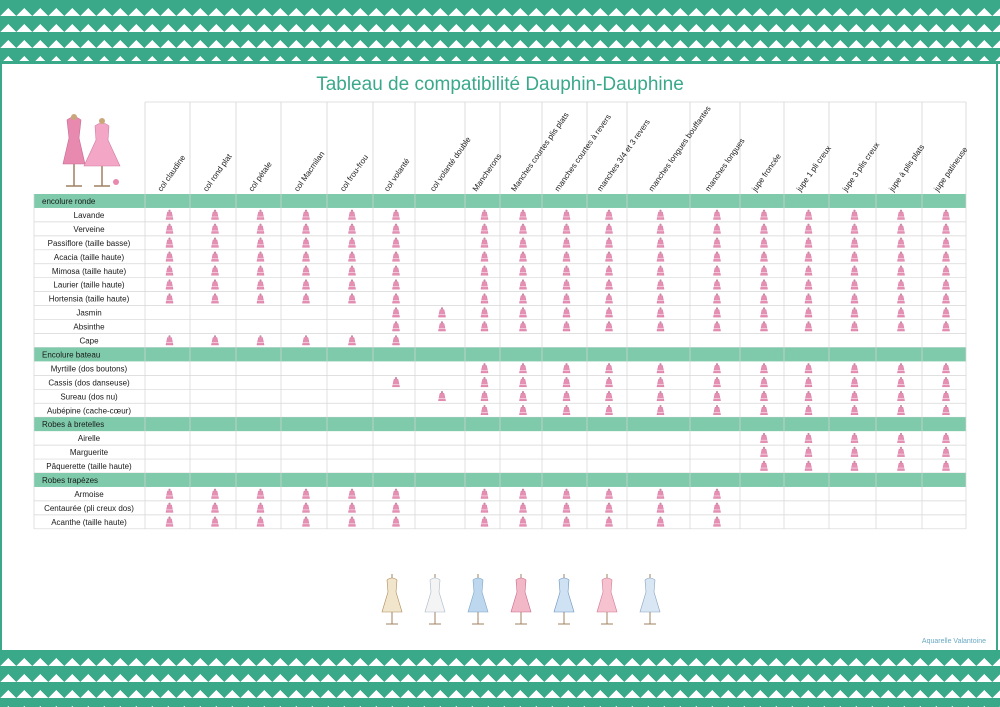  What do you see at coordinates (89, 327) in the screenshot?
I see `row-label: Absinthe` at bounding box center [89, 327].